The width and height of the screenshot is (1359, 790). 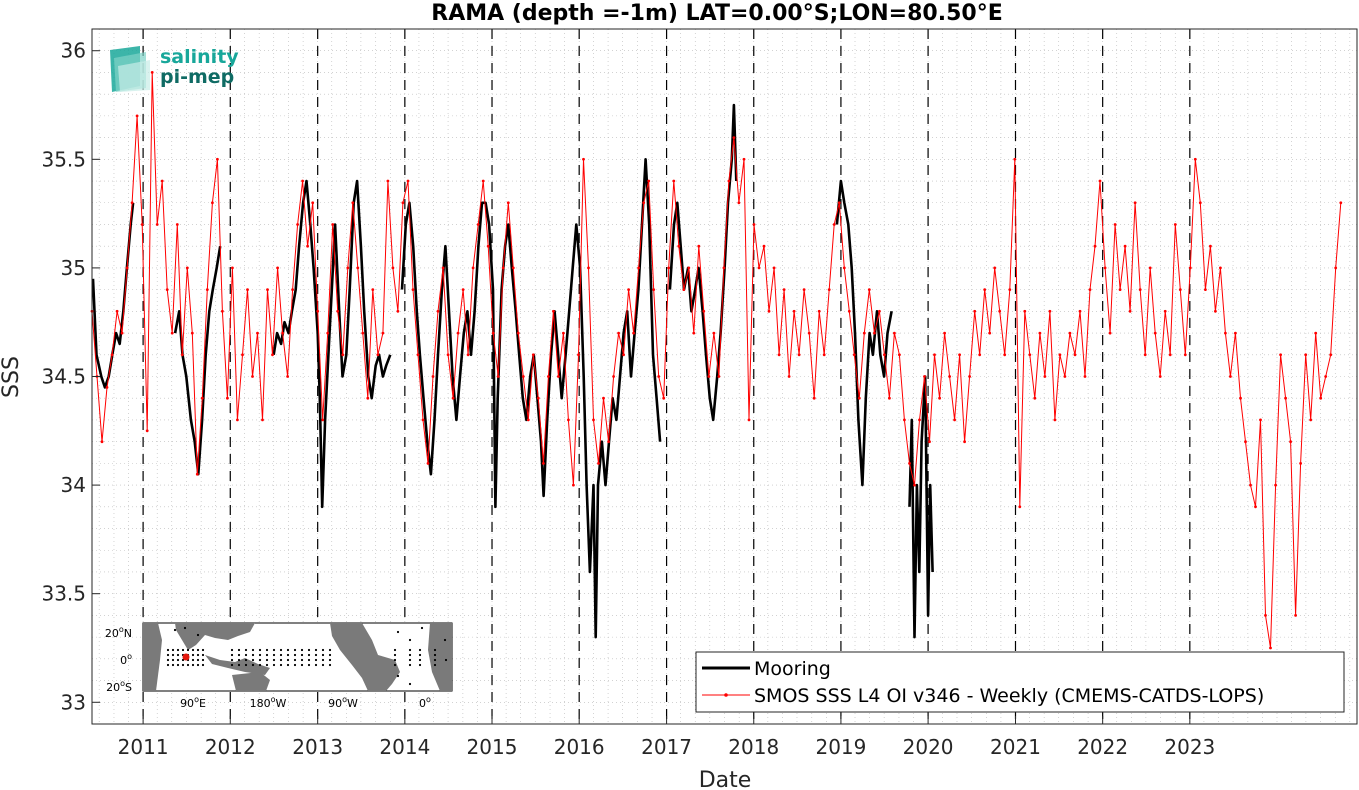 What do you see at coordinates (215, 636) in the screenshot?
I see `inset-land-asia` at bounding box center [215, 636].